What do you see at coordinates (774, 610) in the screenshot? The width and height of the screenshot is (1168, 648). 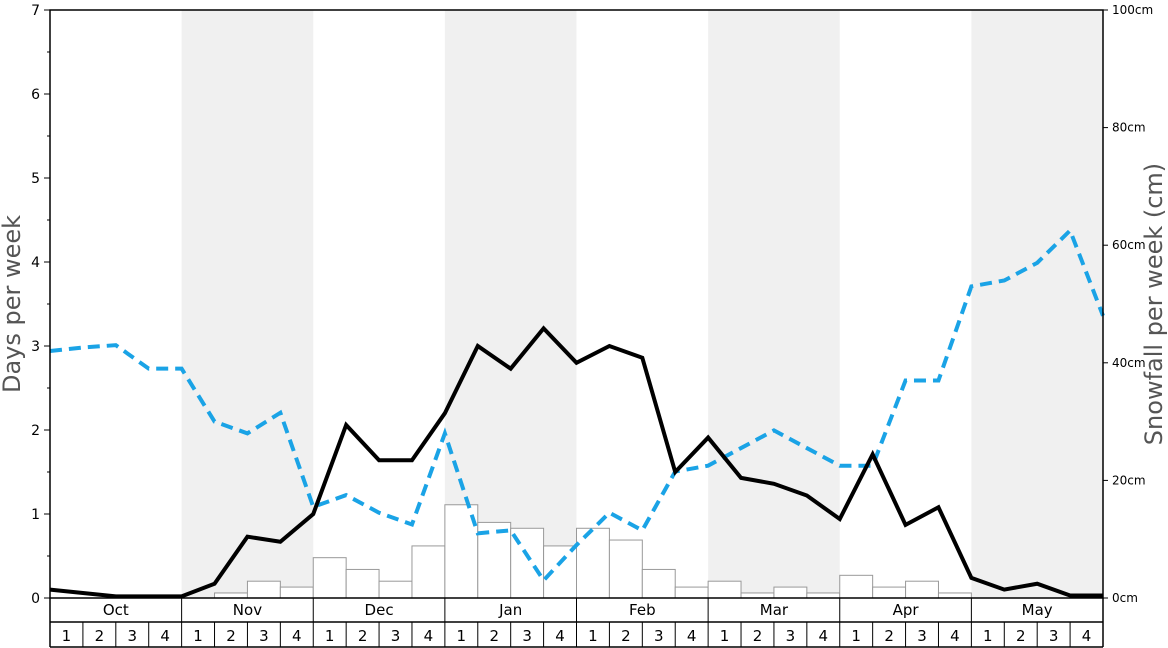 I see `month-label: Mar` at bounding box center [774, 610].